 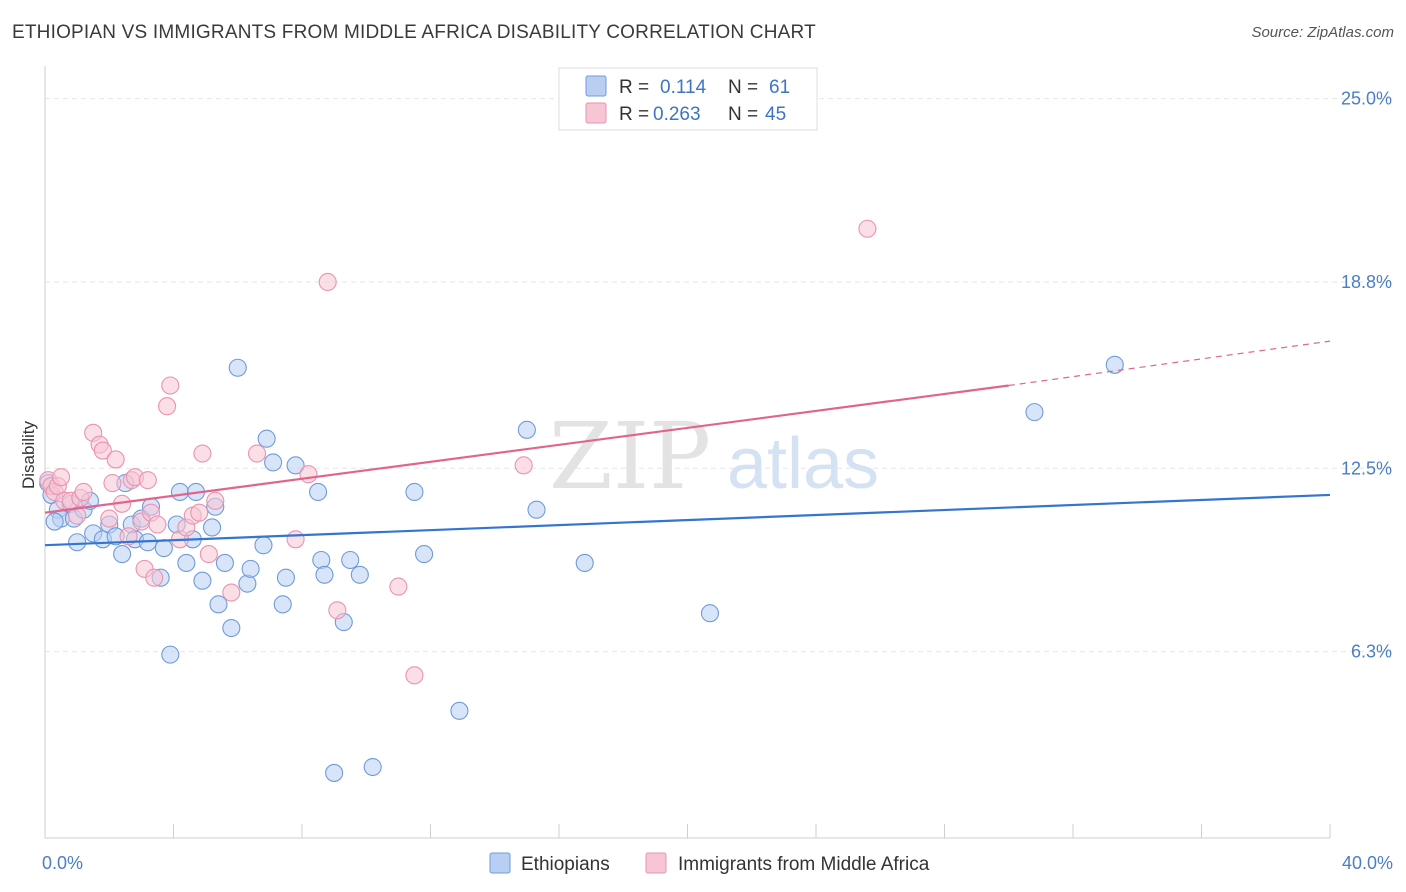 I want to click on y-tick-label: 12.5%, so click(x=1366, y=468).